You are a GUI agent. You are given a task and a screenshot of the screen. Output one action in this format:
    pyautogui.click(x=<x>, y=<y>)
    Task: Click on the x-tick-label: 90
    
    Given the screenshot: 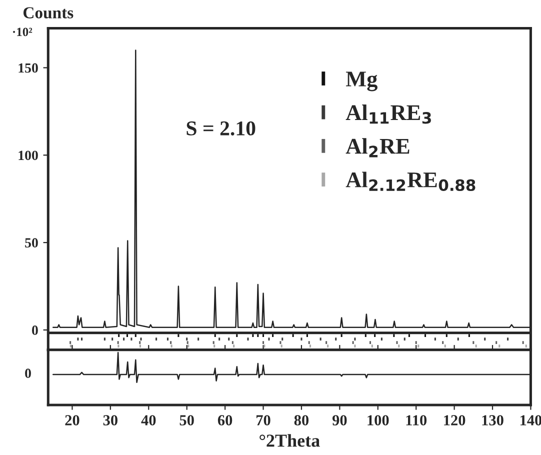 What is the action you would take?
    pyautogui.click(x=339, y=420)
    